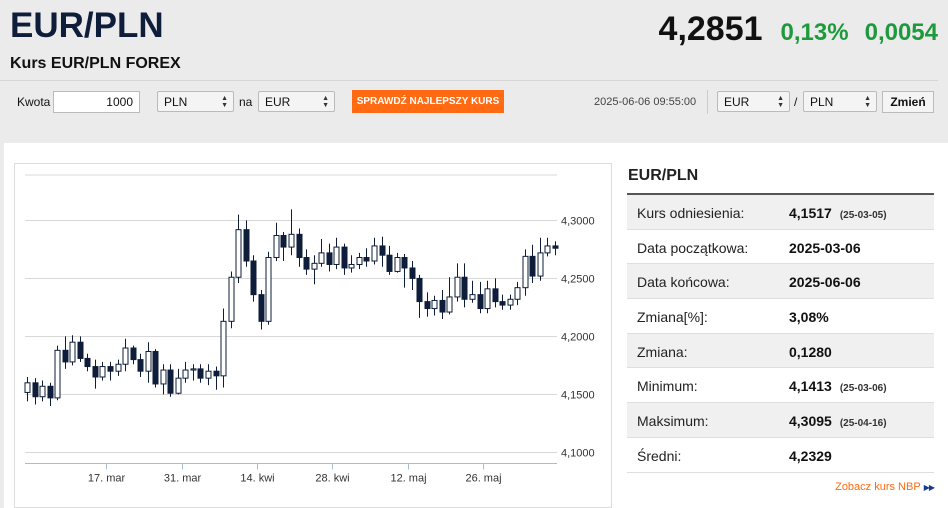 The height and width of the screenshot is (508, 948). I want to click on x-tick-label: 17. mar, so click(107, 479).